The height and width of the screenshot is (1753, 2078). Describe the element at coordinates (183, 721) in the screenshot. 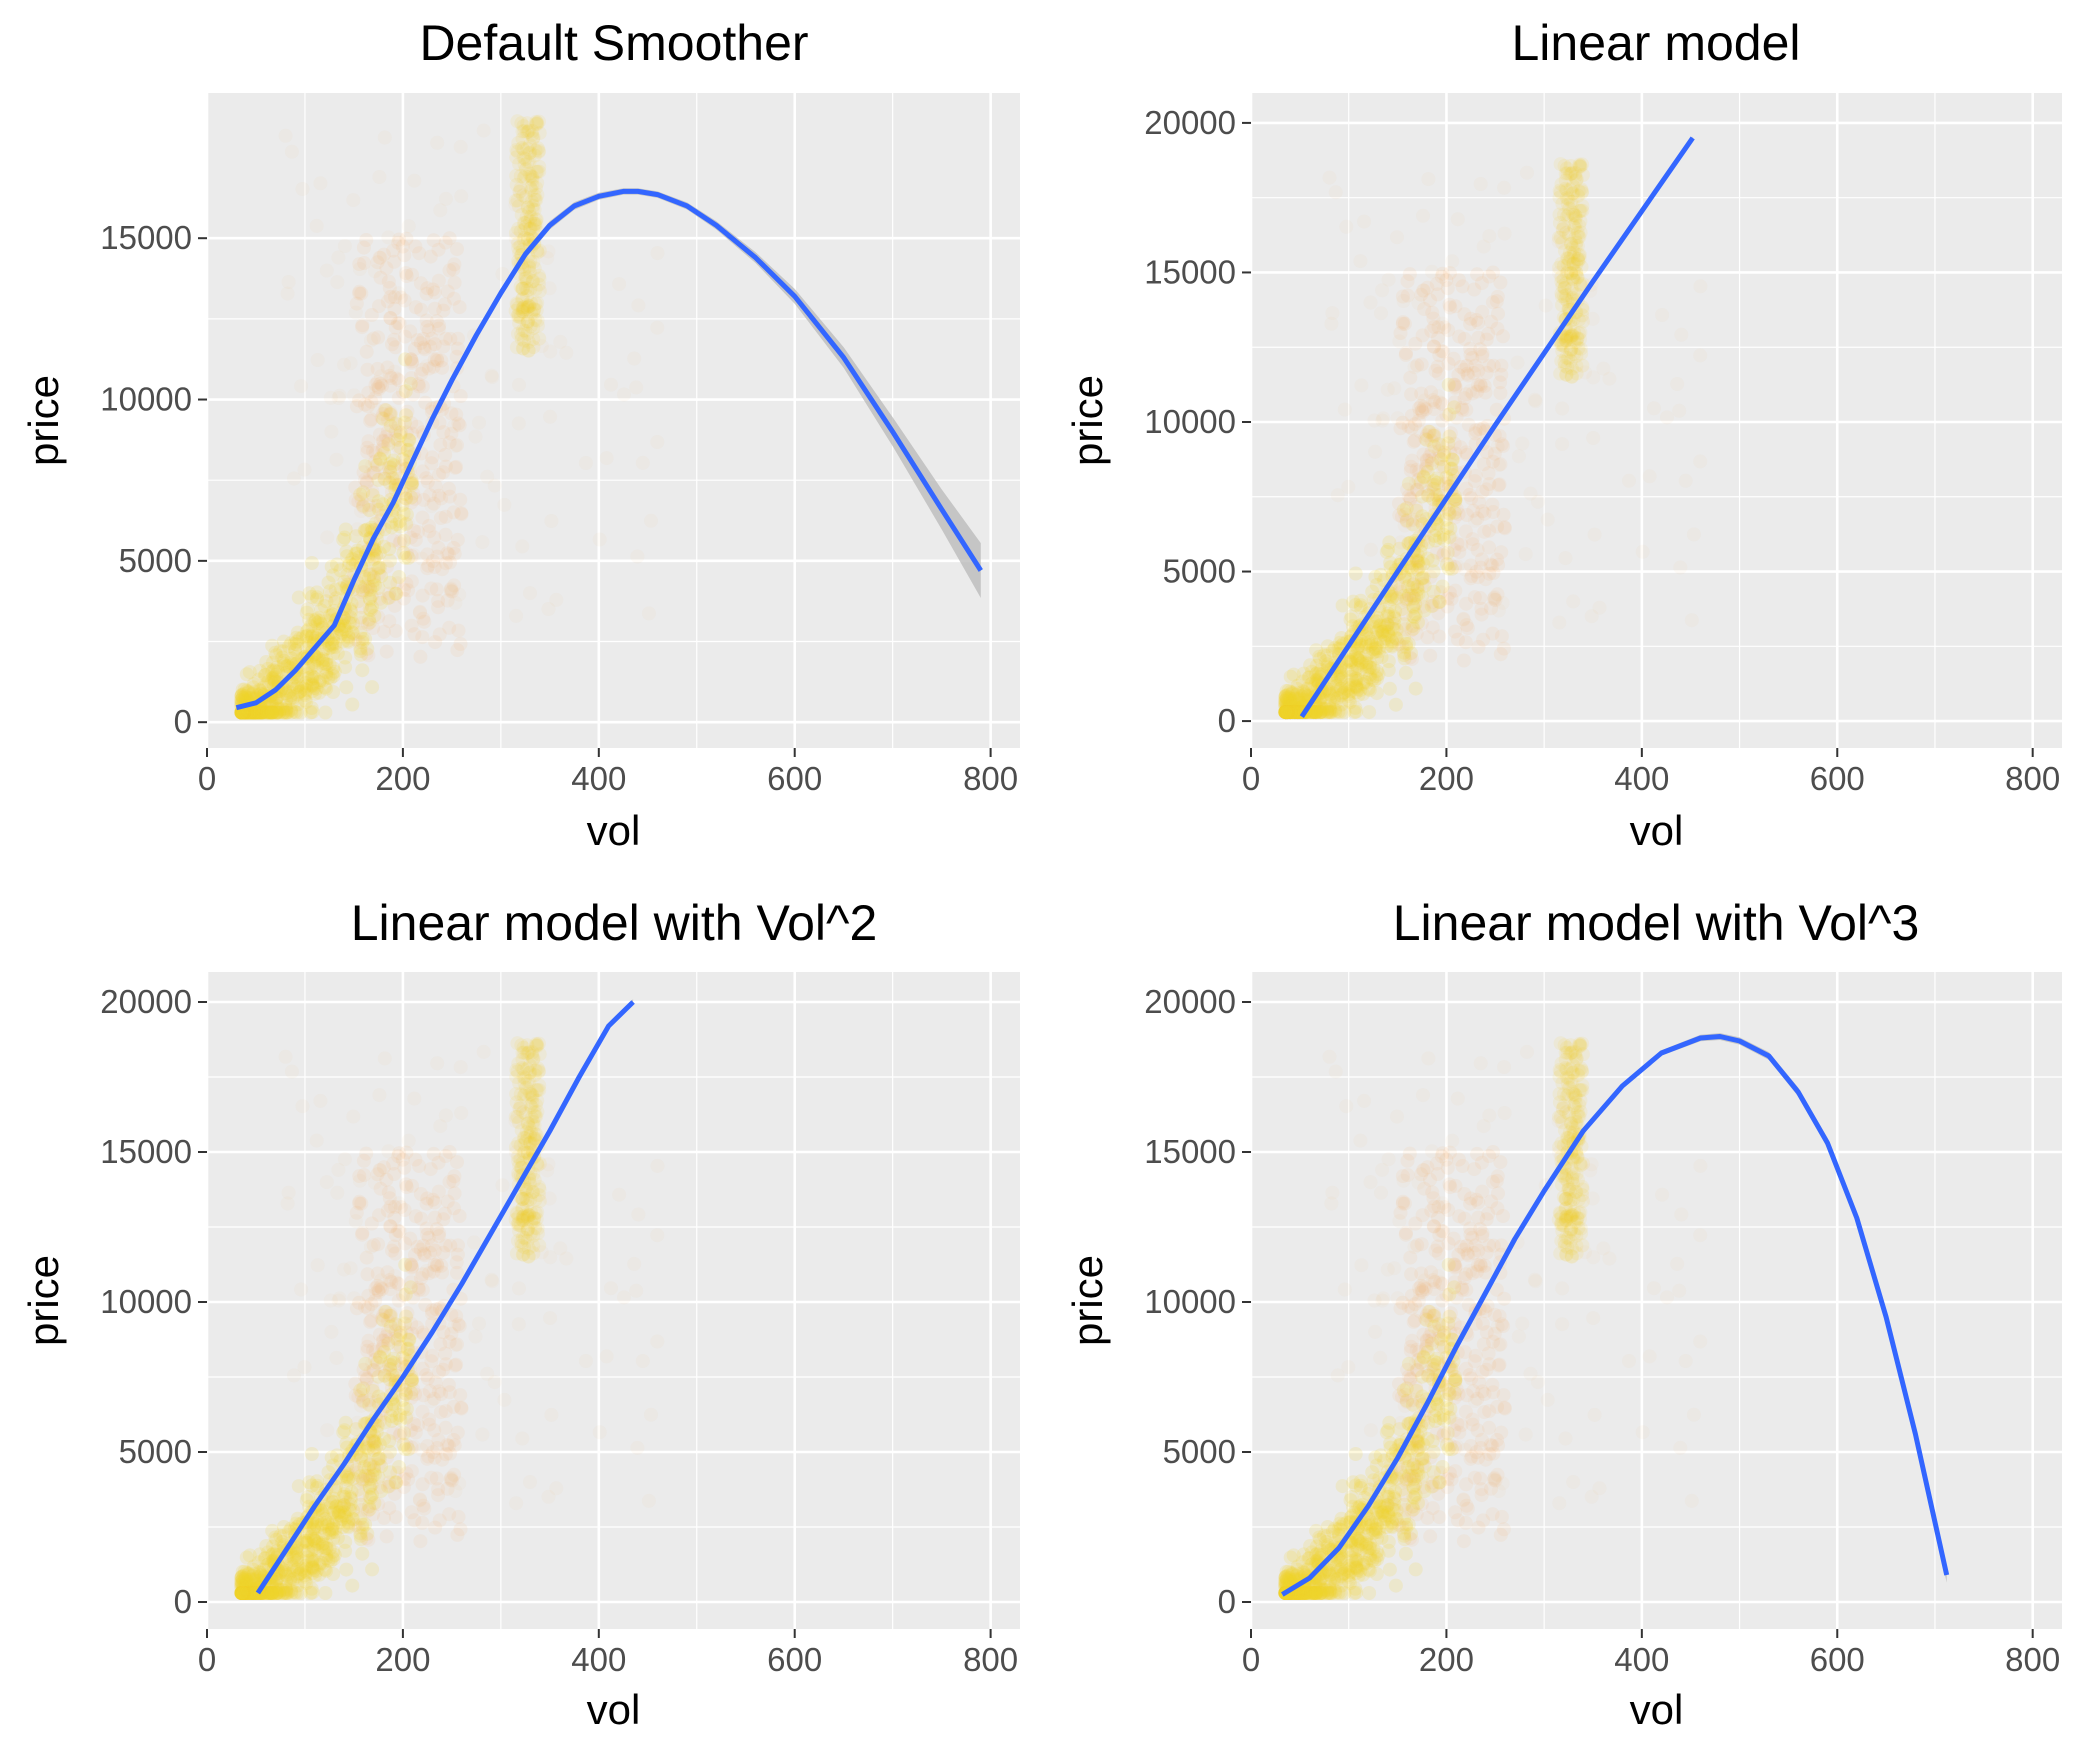

I see `y-tick-label: 0` at that location.